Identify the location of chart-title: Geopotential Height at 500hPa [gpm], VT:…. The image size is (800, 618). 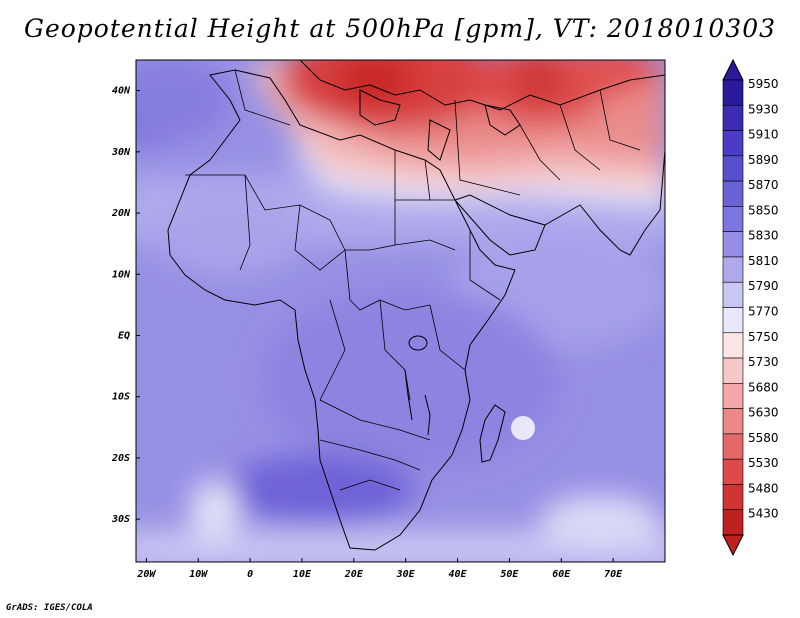
(400, 28).